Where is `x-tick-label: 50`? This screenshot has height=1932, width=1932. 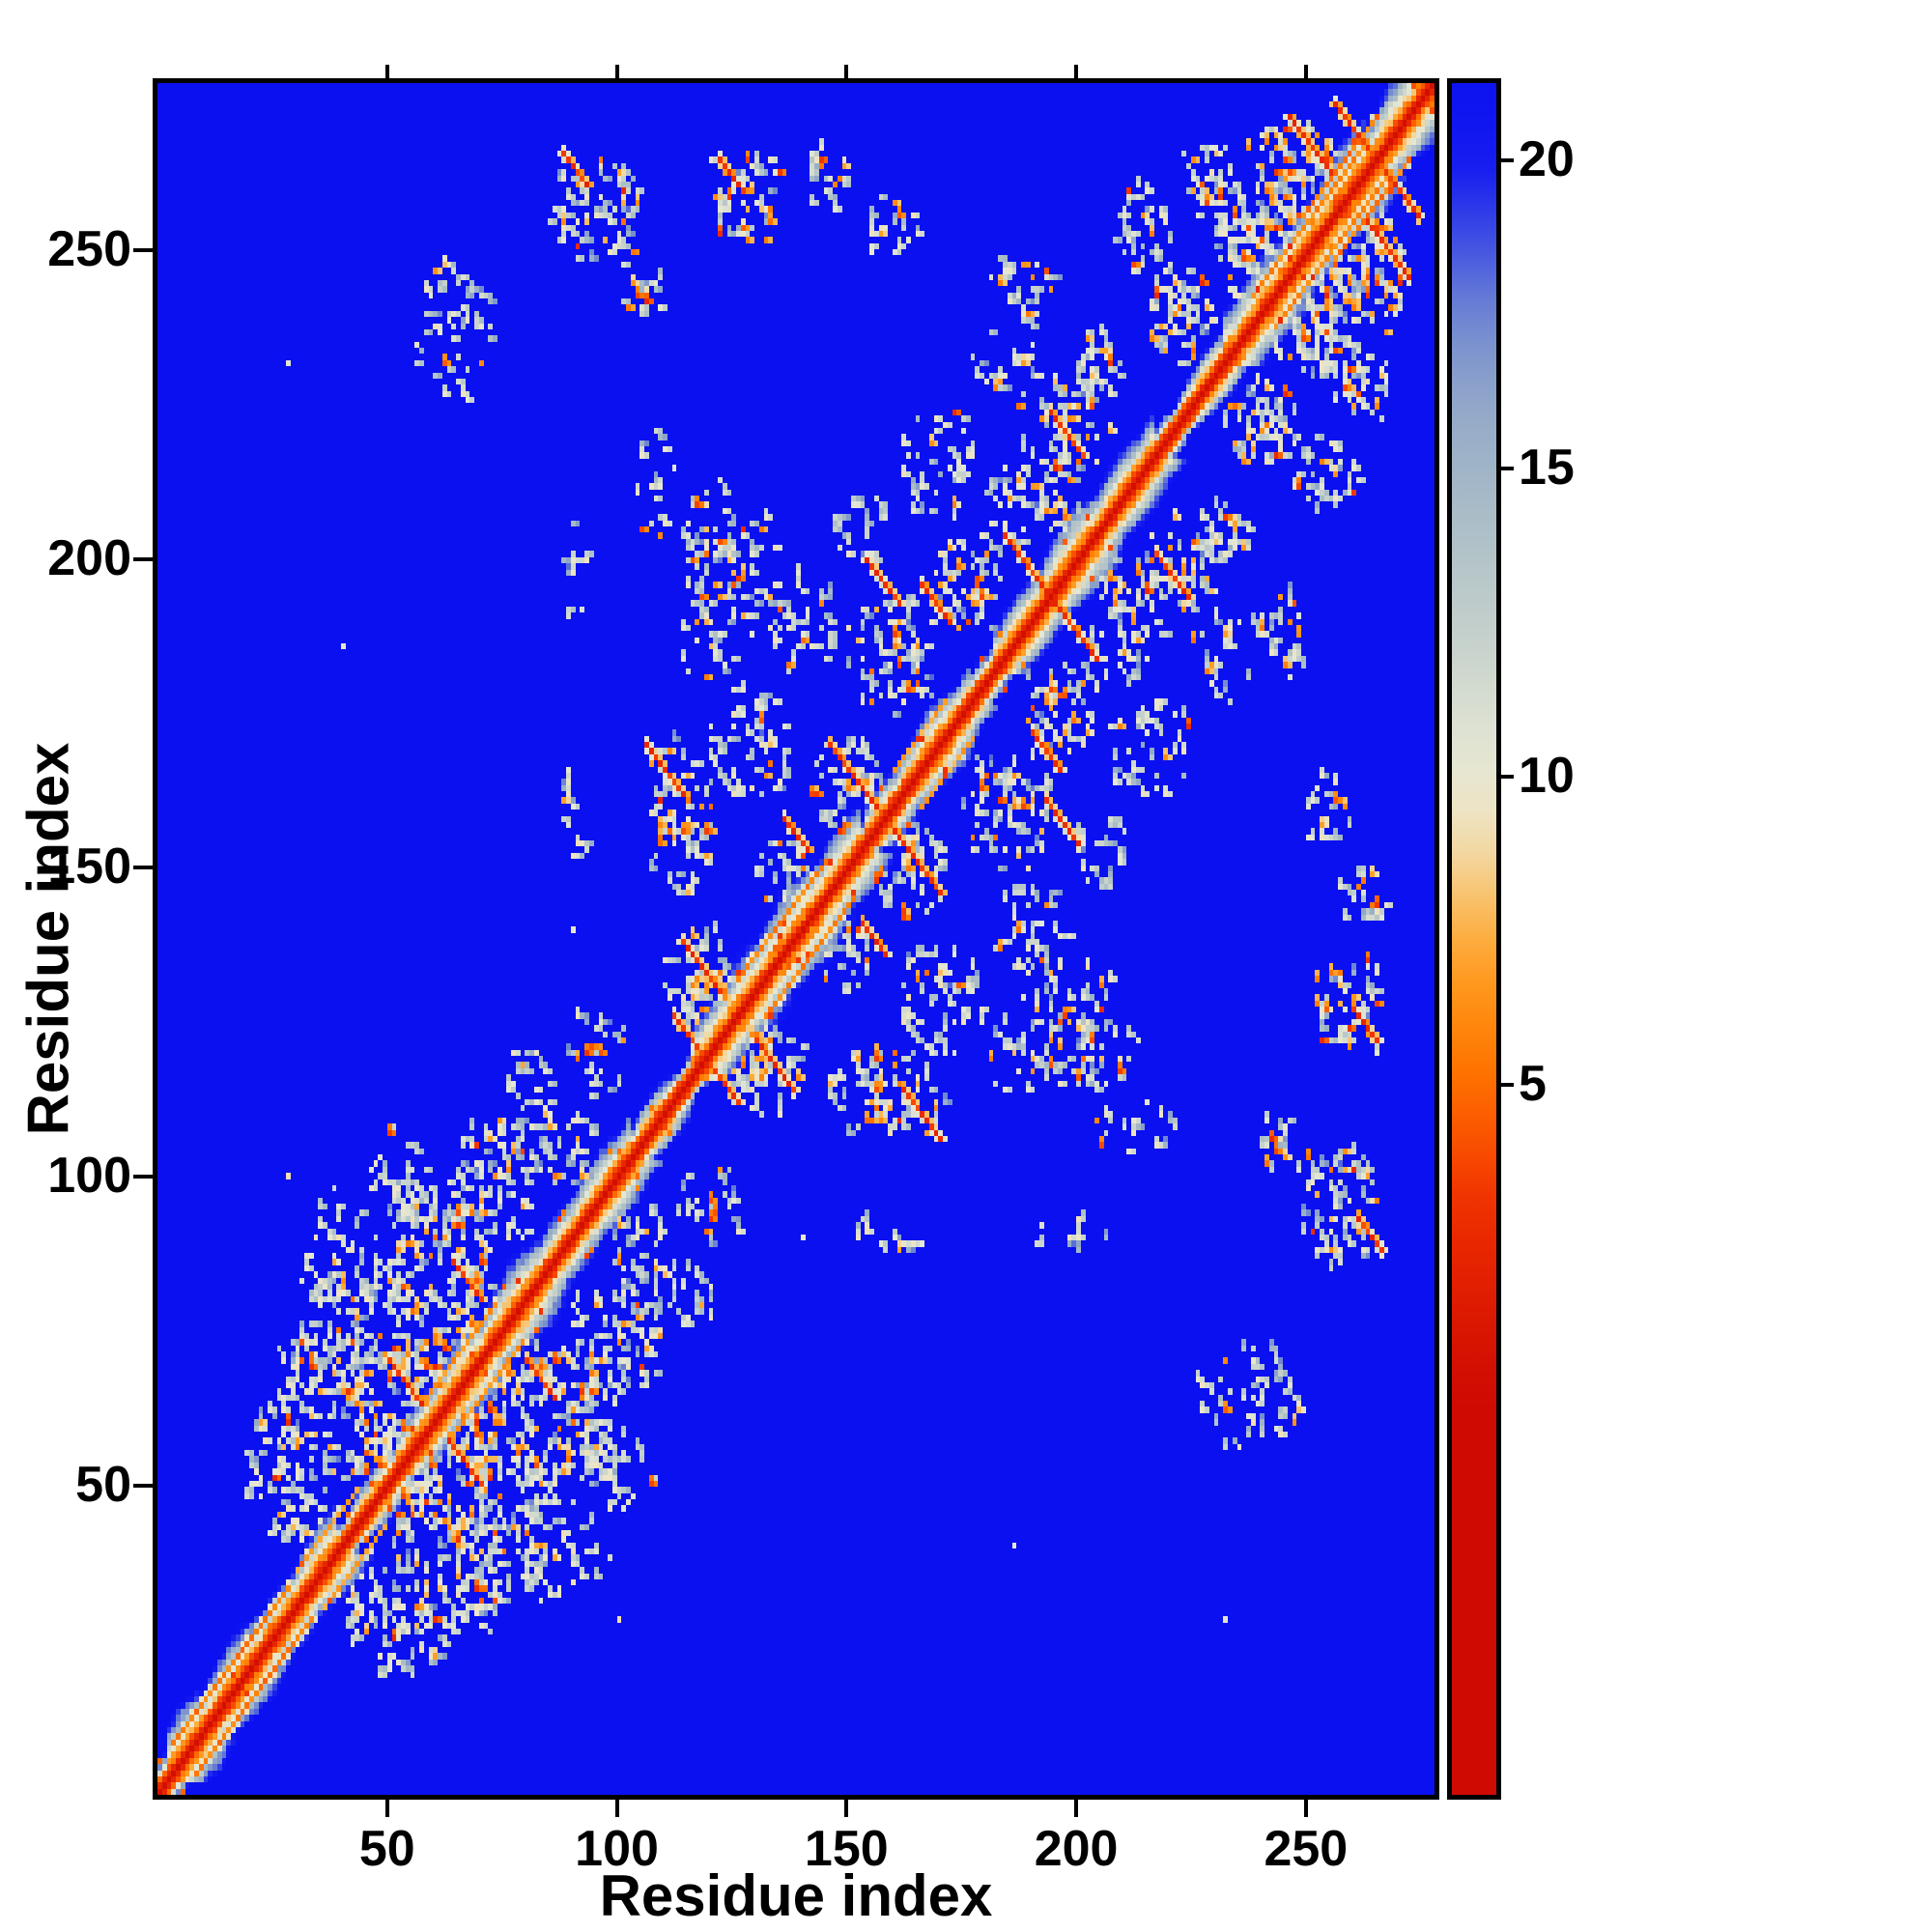 x-tick-label: 50 is located at coordinates (386, 1849).